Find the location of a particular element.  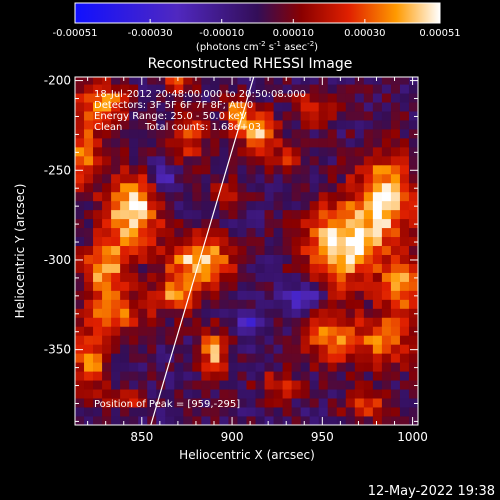

colorbar-tick-label: 0.00030 is located at coordinates (364, 33).